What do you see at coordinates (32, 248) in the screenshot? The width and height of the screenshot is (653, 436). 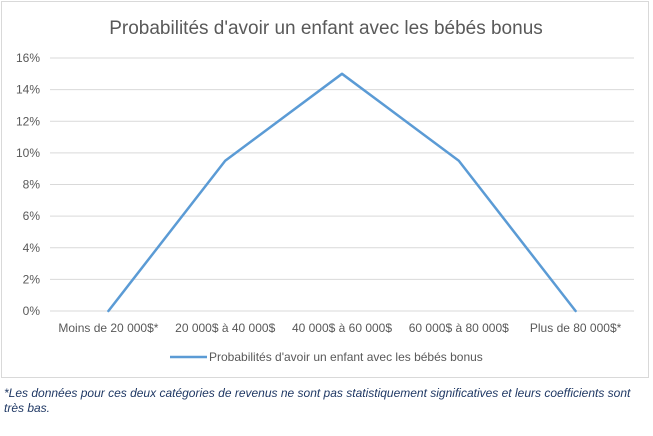 I see `y-tick-label: 4%` at bounding box center [32, 248].